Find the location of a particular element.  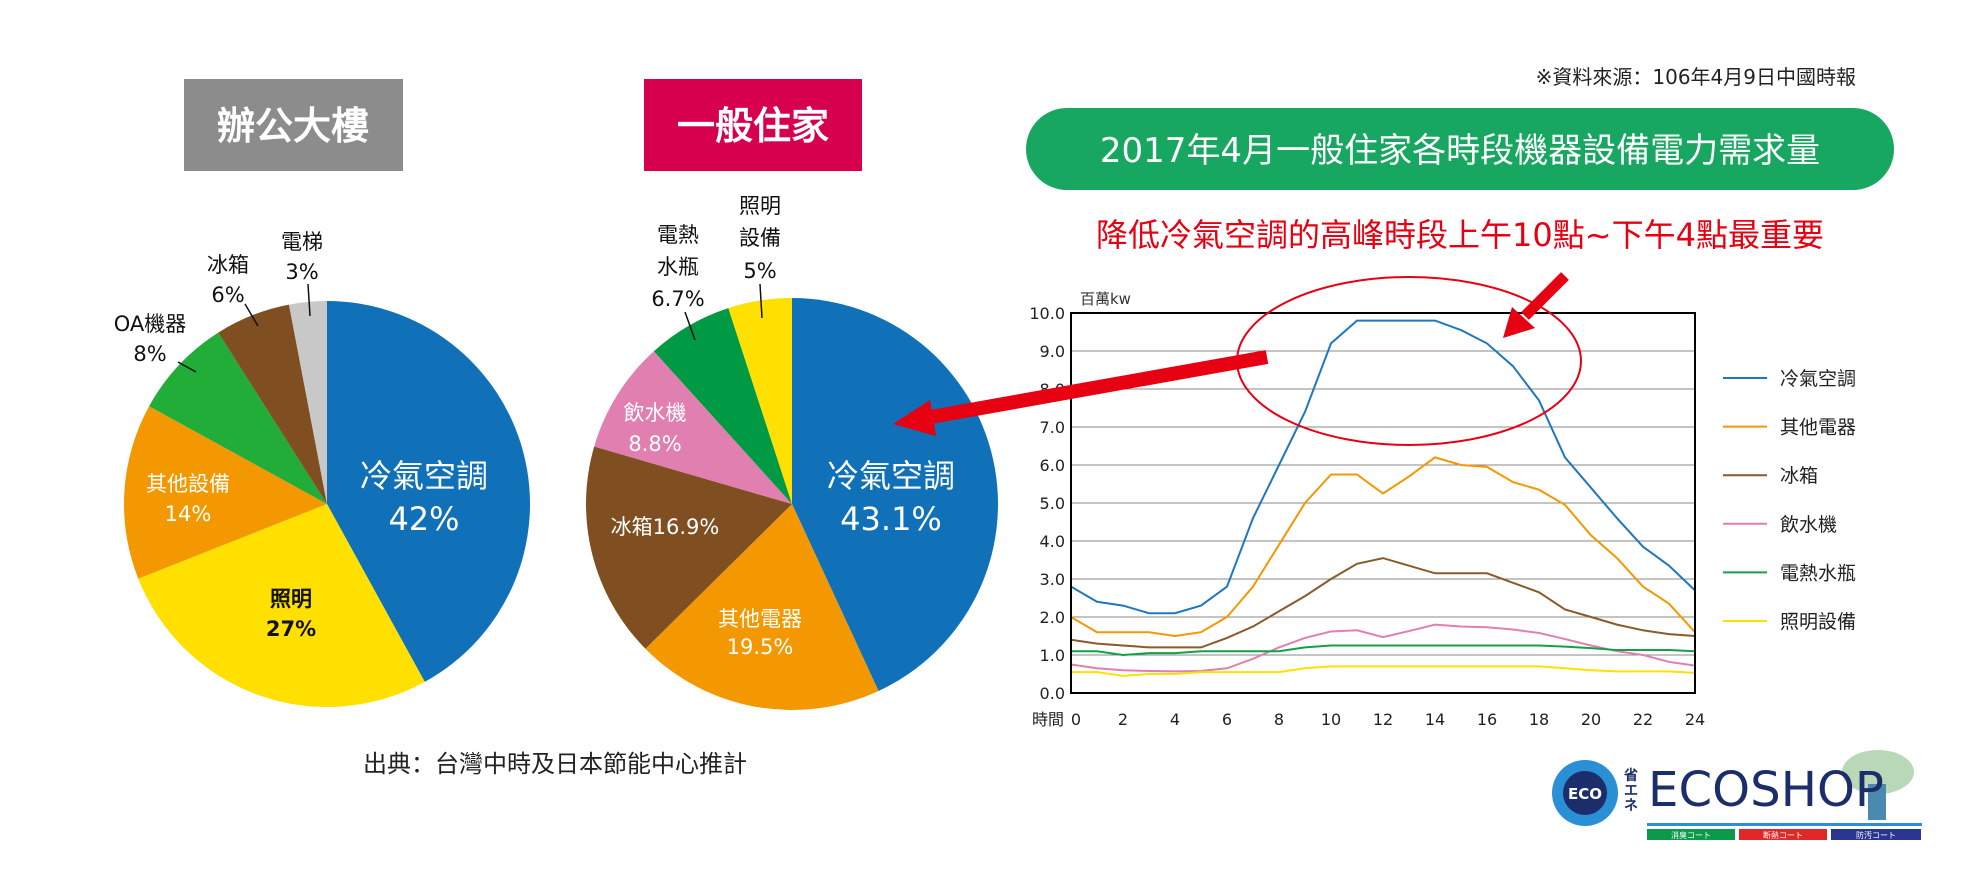

y-tick-label: 2.0 is located at coordinates (1052, 617).